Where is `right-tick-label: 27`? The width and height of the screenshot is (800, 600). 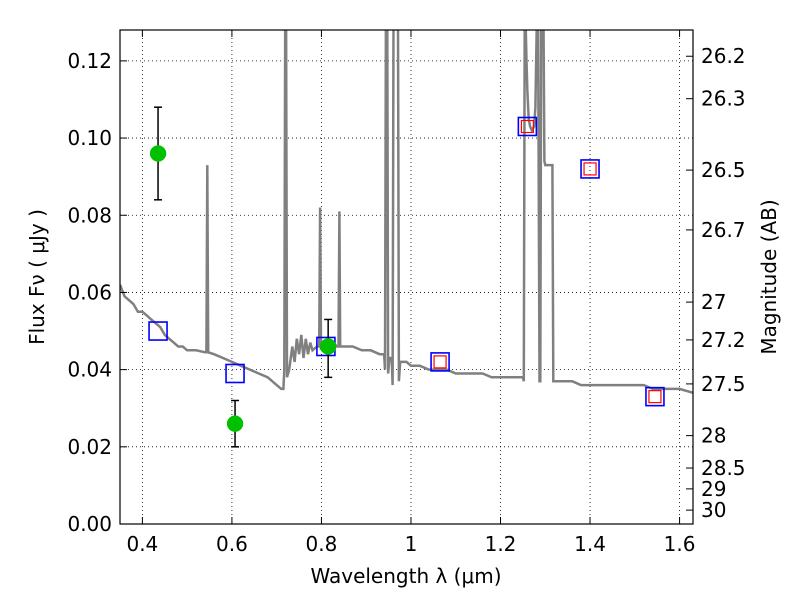
right-tick-label: 27 is located at coordinates (713, 302).